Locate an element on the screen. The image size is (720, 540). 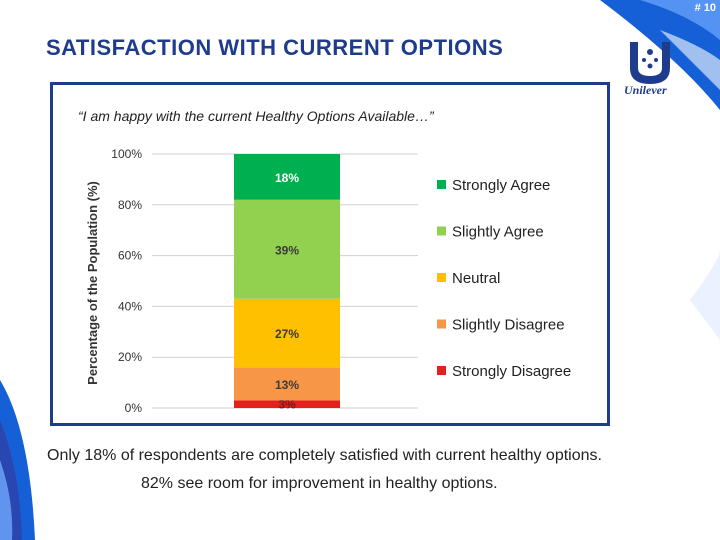
legend-swatch-slightly-disagree is located at coordinates (441, 324).